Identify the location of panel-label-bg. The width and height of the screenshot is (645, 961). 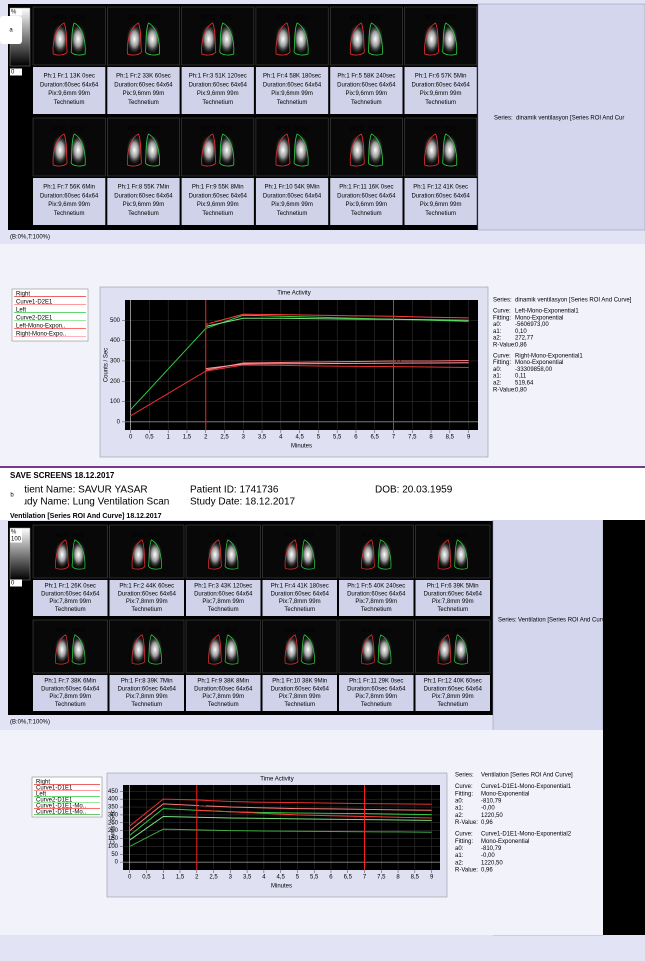
(11, 30).